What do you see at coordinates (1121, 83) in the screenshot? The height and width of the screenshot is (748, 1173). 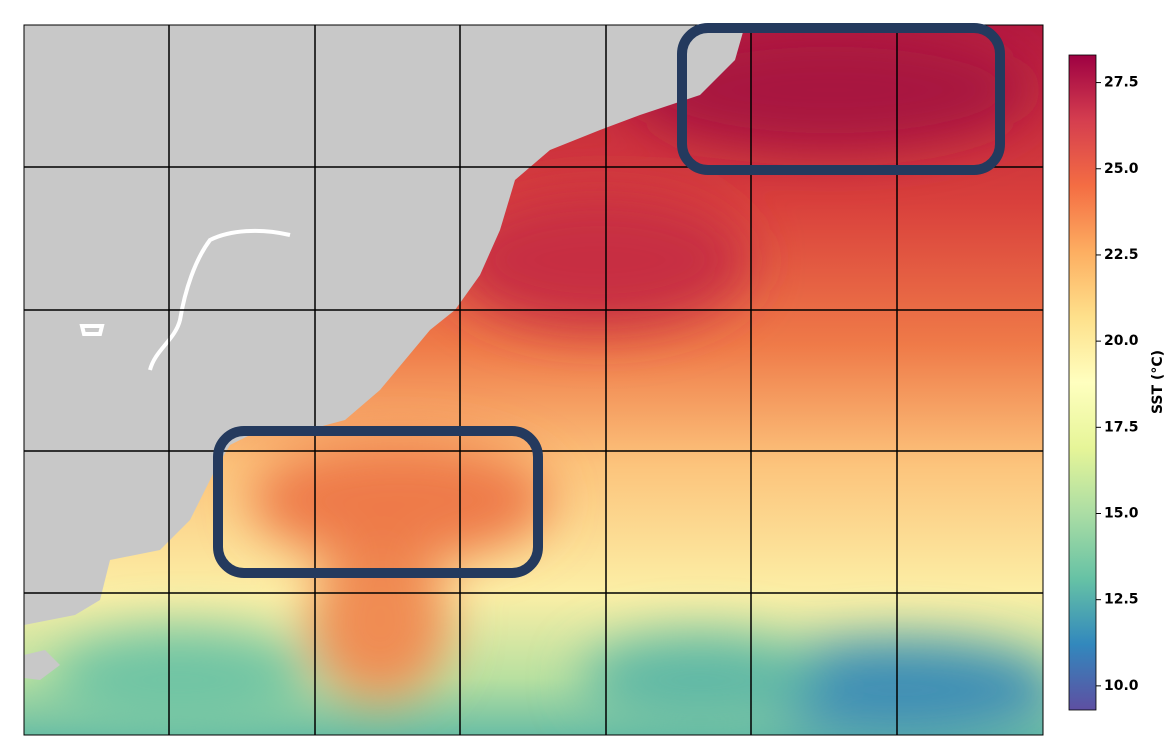 I see `colorbar-tick-label: 27.5` at bounding box center [1121, 83].